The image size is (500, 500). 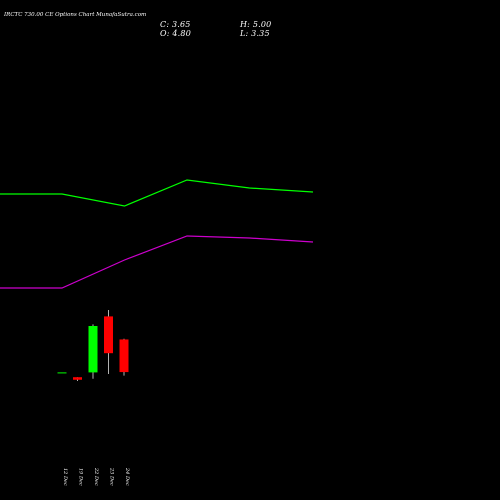 What do you see at coordinates (81, 477) in the screenshot?
I see `x-tick-label: 19 Dec` at bounding box center [81, 477].